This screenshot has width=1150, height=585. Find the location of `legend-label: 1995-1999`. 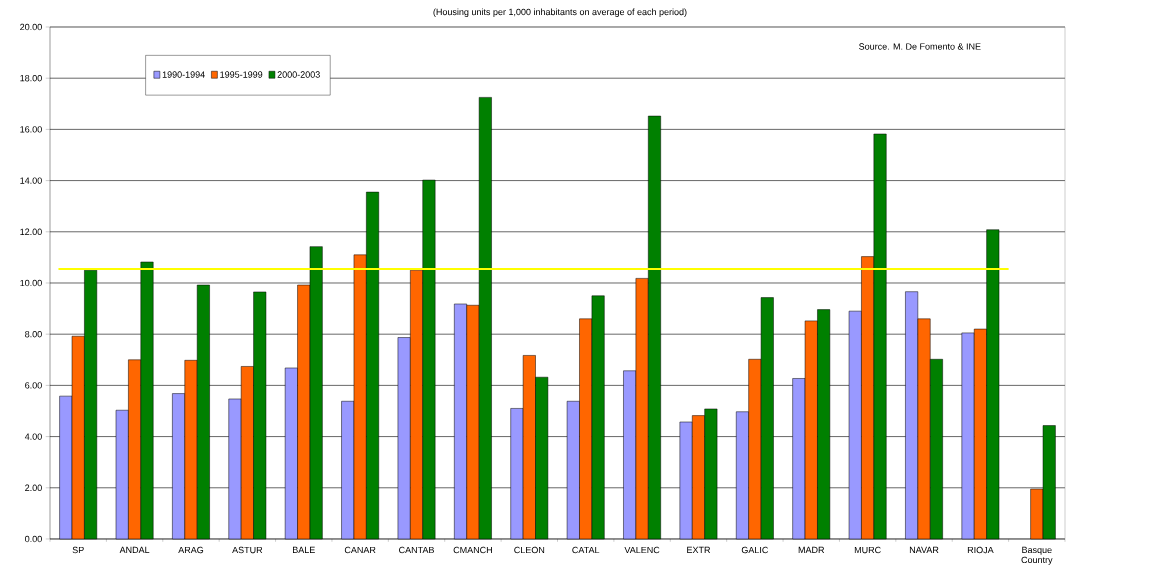

legend-label: 1995-1999 is located at coordinates (241, 74).